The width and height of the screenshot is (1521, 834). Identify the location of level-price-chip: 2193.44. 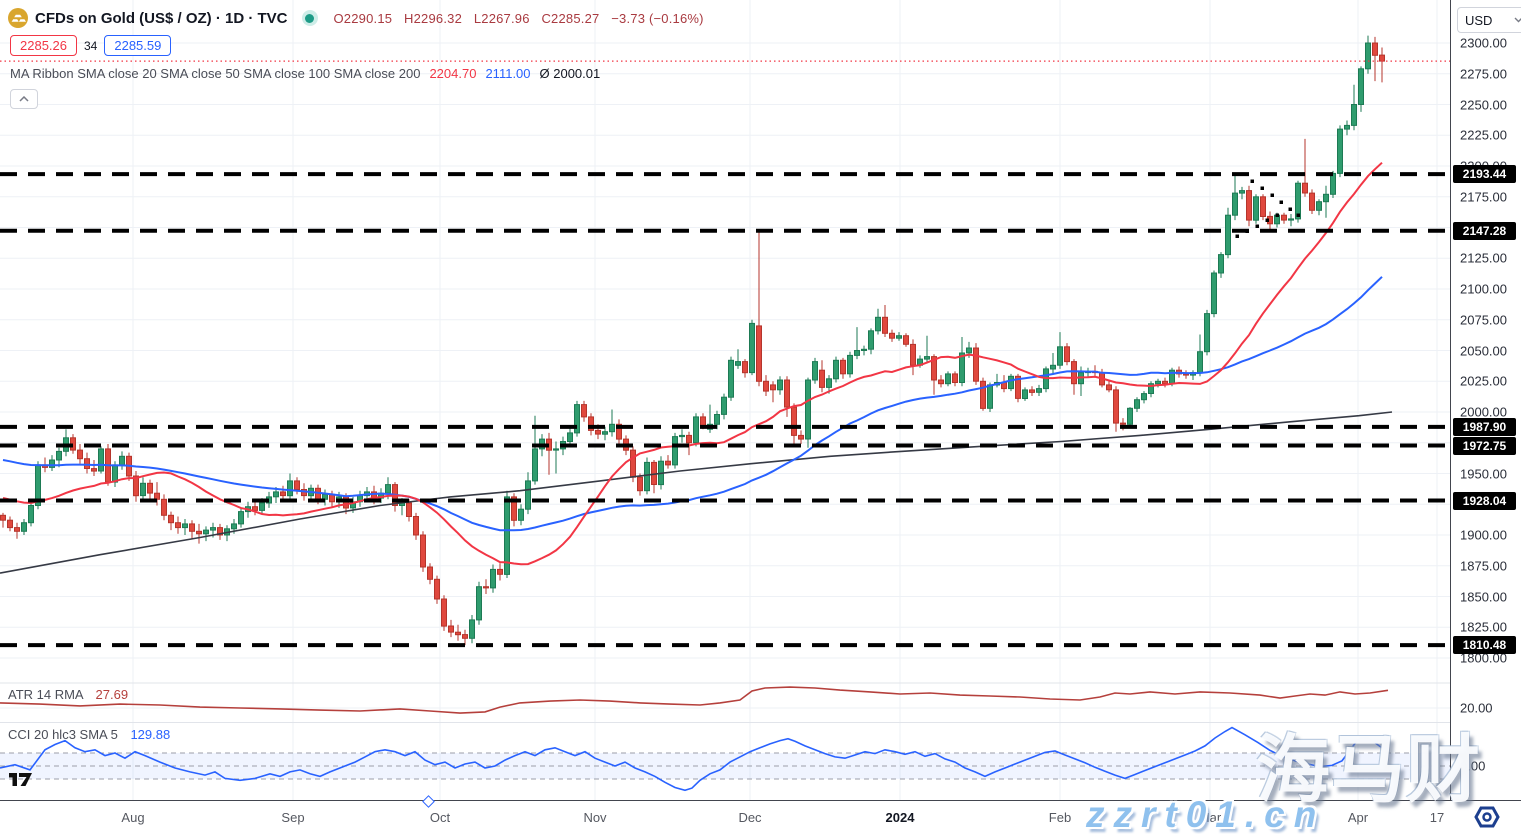
(1484, 174).